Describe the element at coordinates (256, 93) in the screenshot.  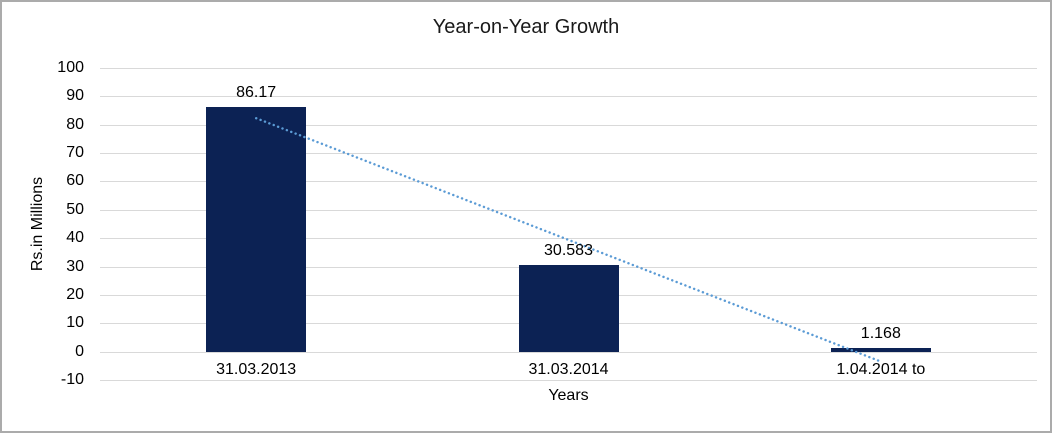
I see `bar-value-label: 86.17` at that location.